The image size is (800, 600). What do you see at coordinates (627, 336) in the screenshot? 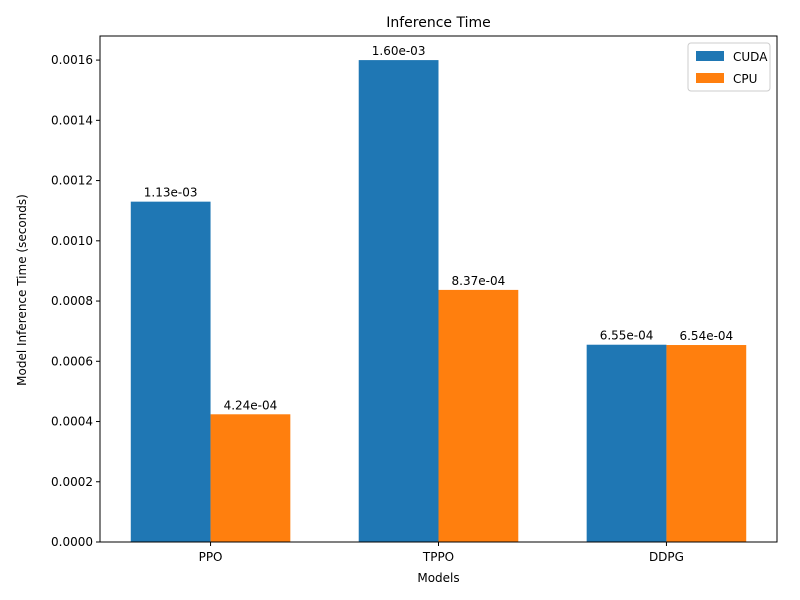
I see `data-label-cuda-ddpg: 6.55e-04` at bounding box center [627, 336].